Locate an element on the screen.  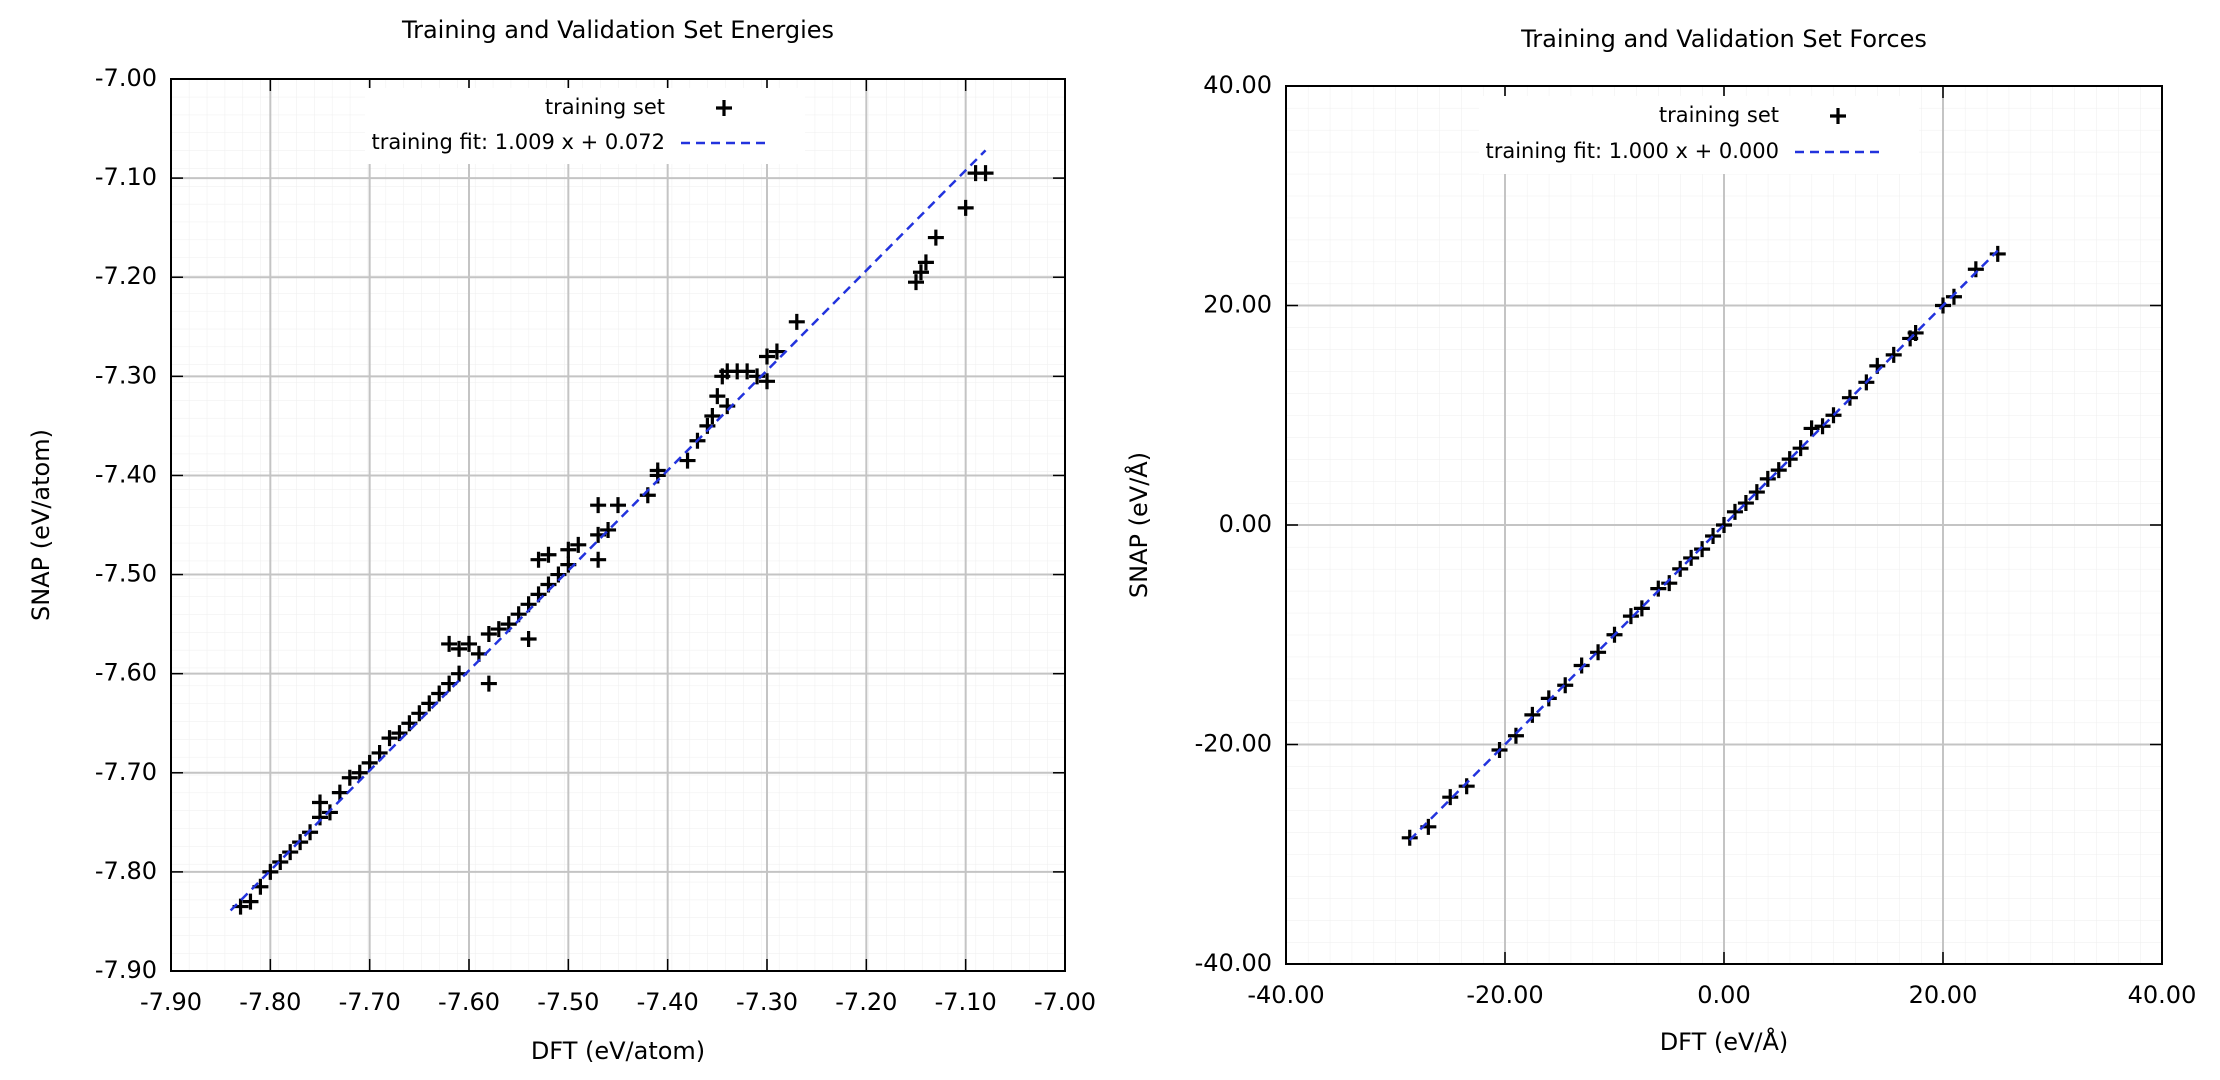
chart-title: Training and Validation Set Energies is located at coordinates (617, 30).